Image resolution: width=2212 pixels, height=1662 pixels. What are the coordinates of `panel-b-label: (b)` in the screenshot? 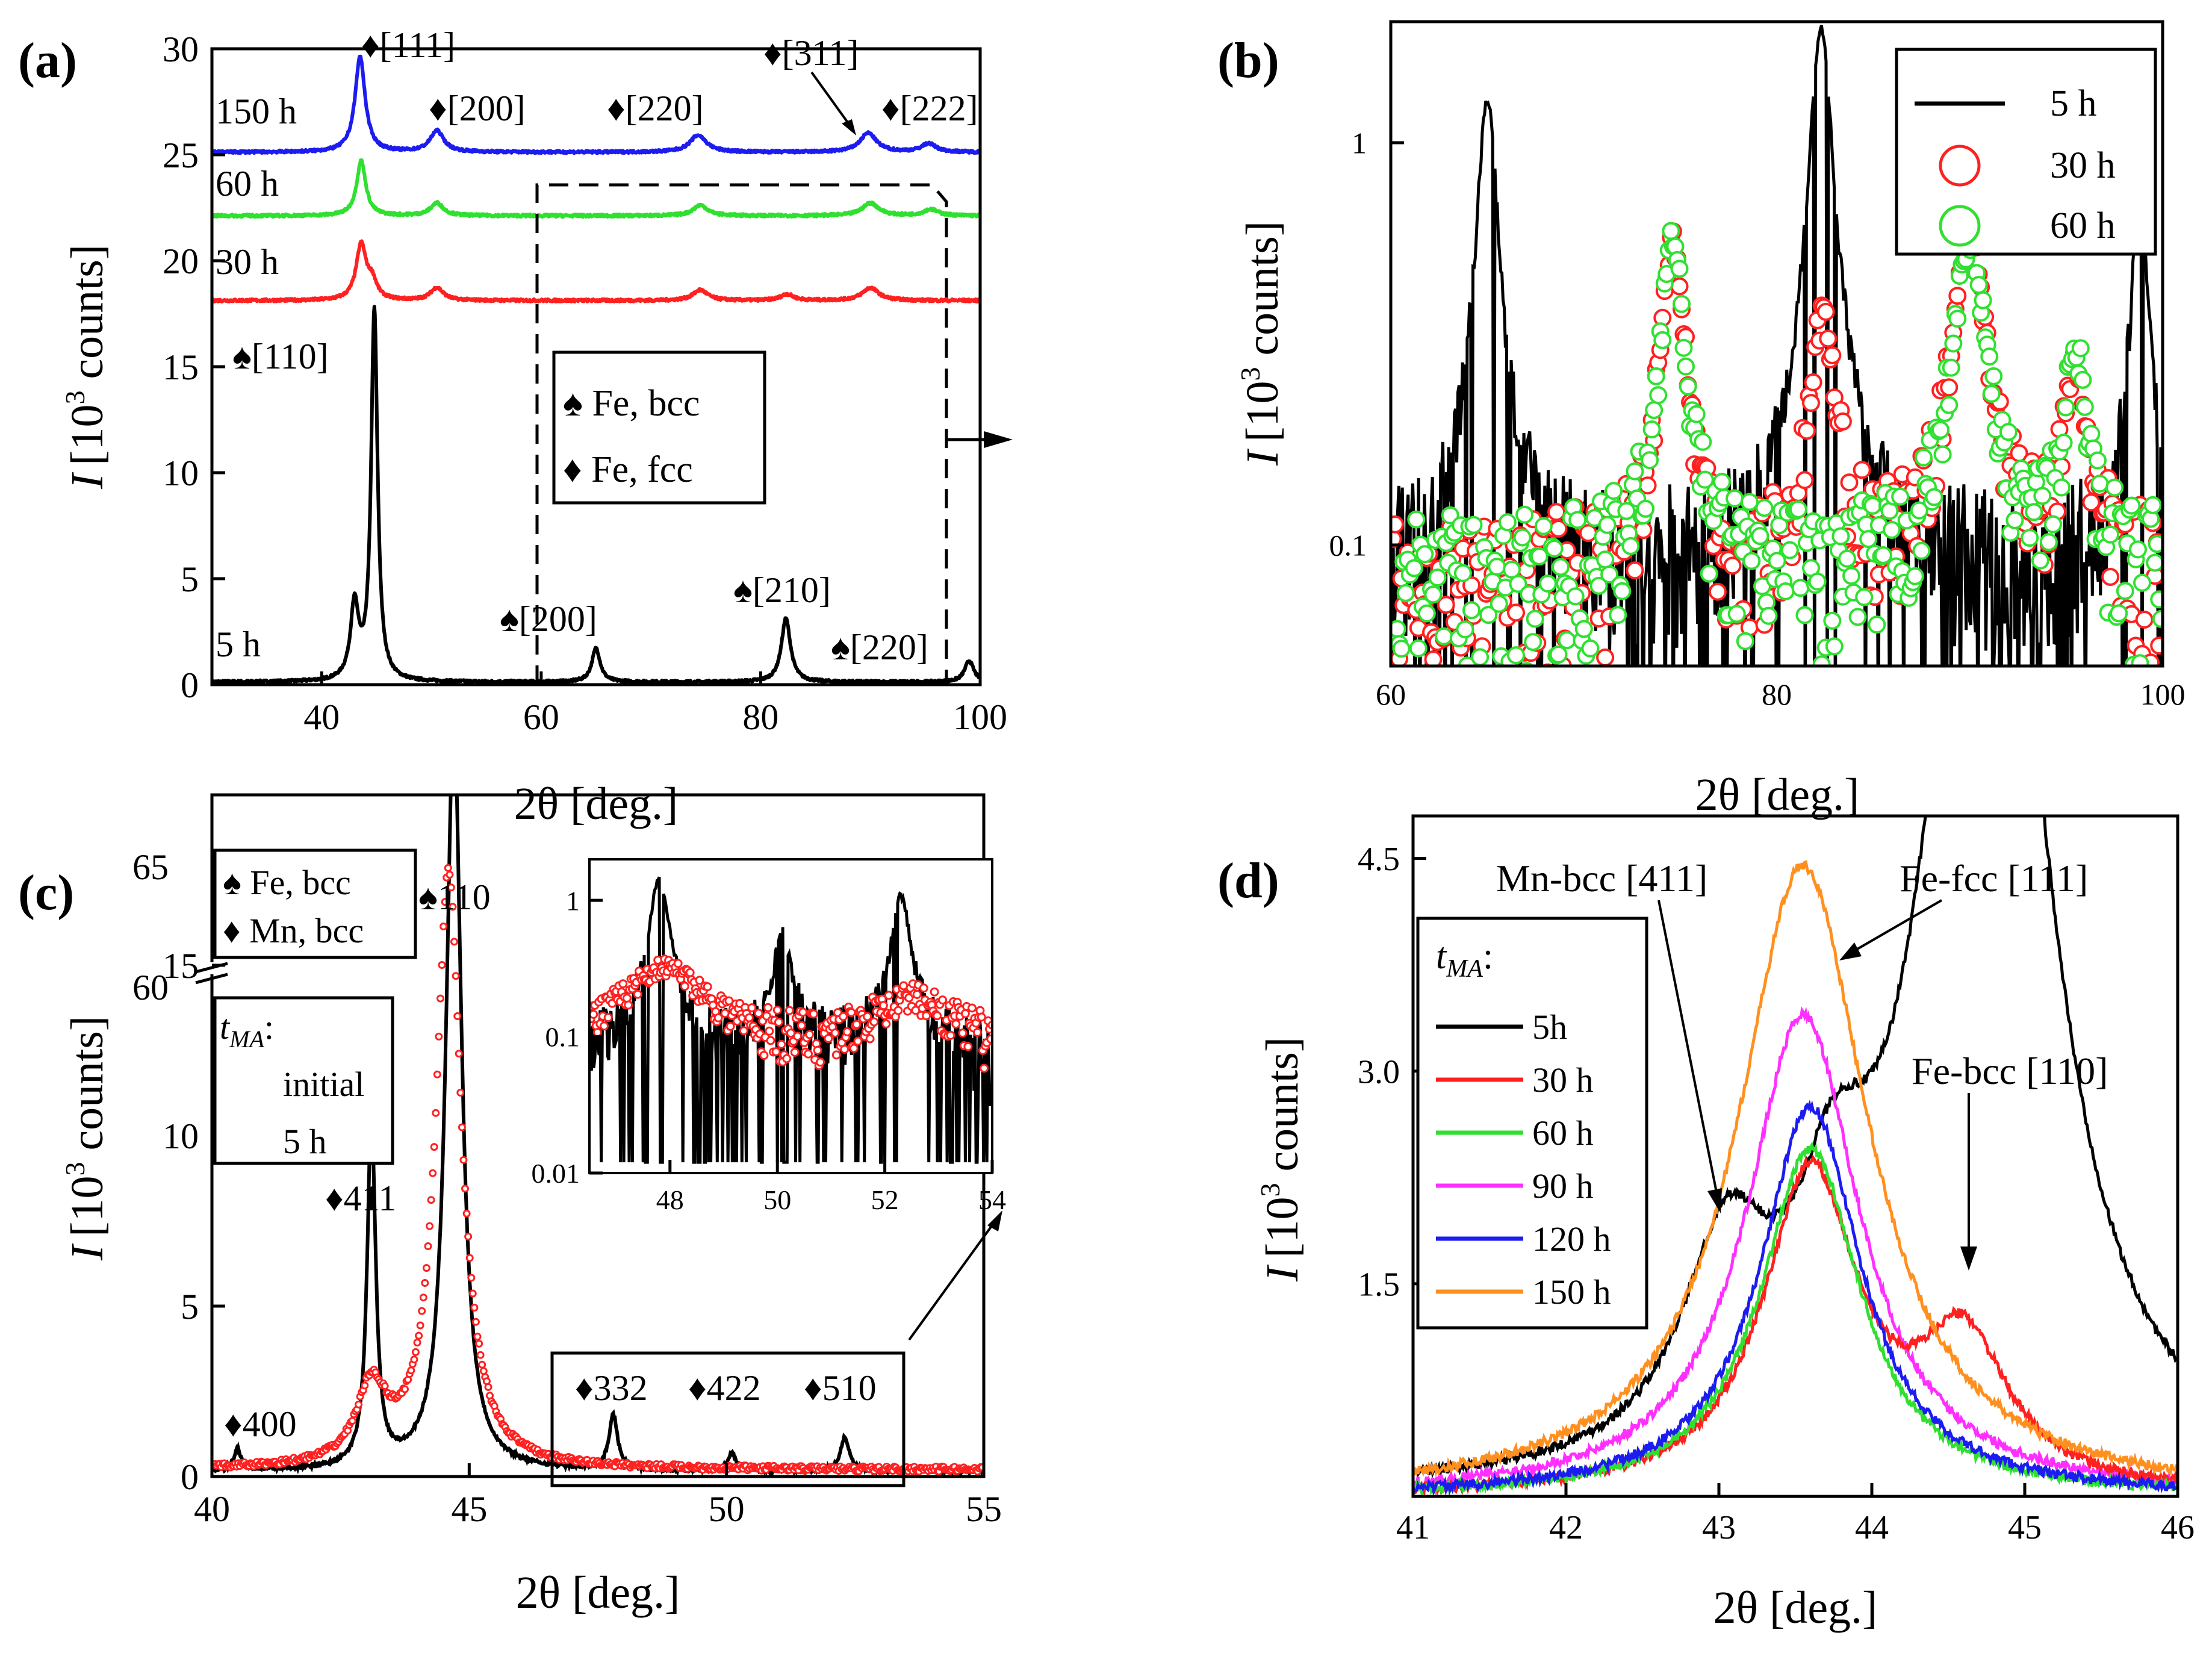 It's located at (1248, 61).